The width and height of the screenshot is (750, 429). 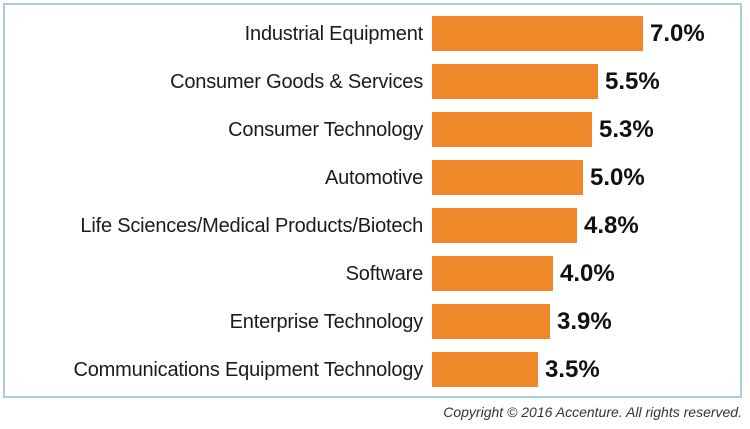 What do you see at coordinates (617, 177) in the screenshot?
I see `value-label: 5.0%` at bounding box center [617, 177].